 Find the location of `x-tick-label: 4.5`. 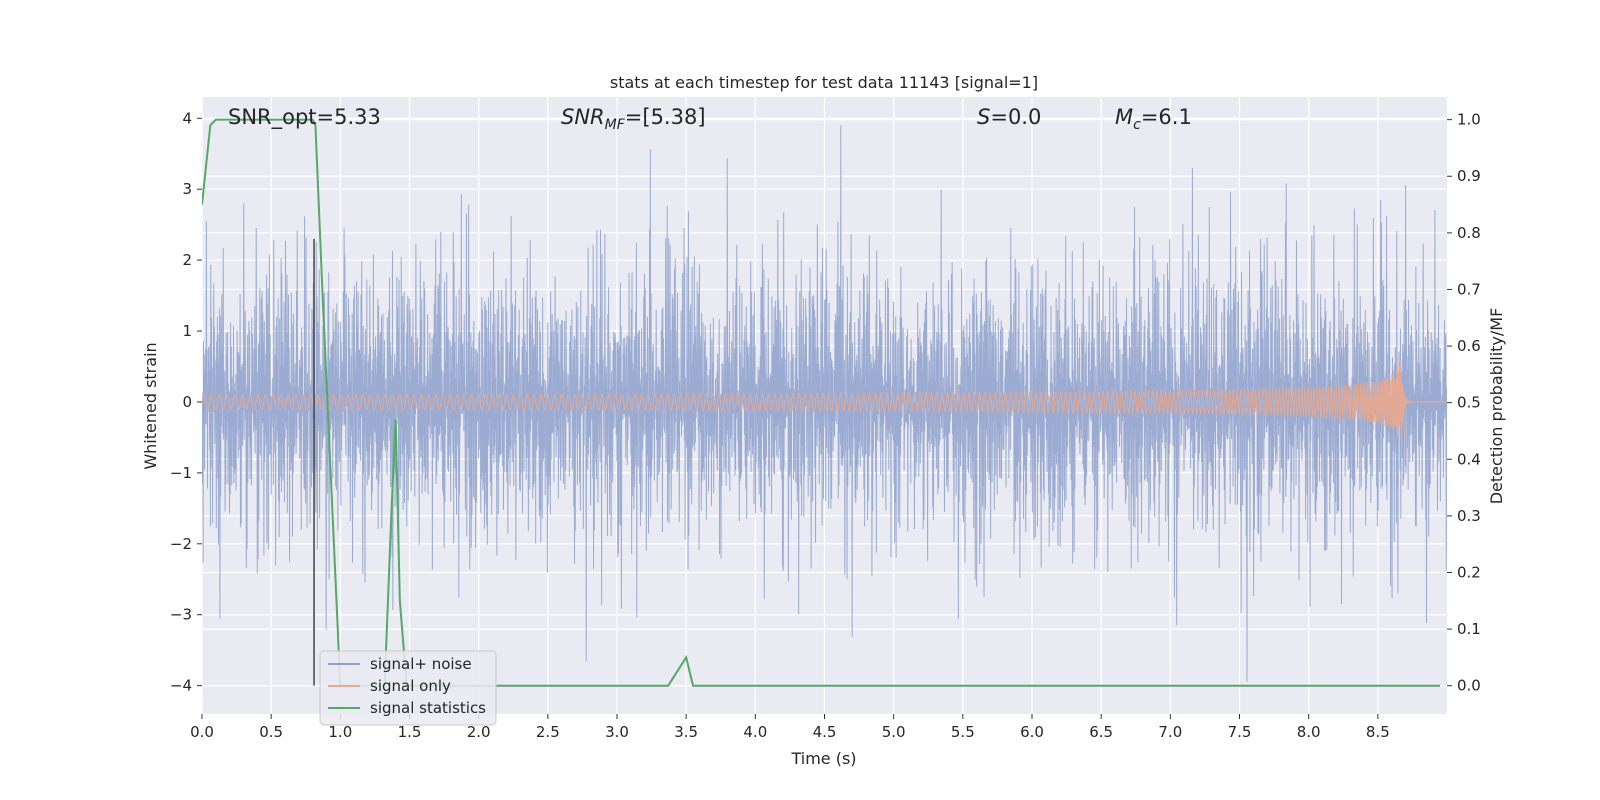

x-tick-label: 4.5 is located at coordinates (825, 732).